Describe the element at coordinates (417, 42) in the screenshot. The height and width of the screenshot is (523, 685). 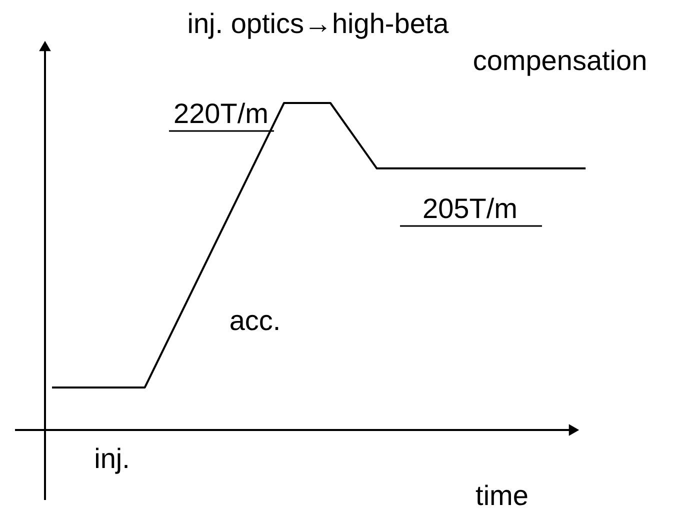
I see `text: inj. optics→high-beta compensation` at that location.